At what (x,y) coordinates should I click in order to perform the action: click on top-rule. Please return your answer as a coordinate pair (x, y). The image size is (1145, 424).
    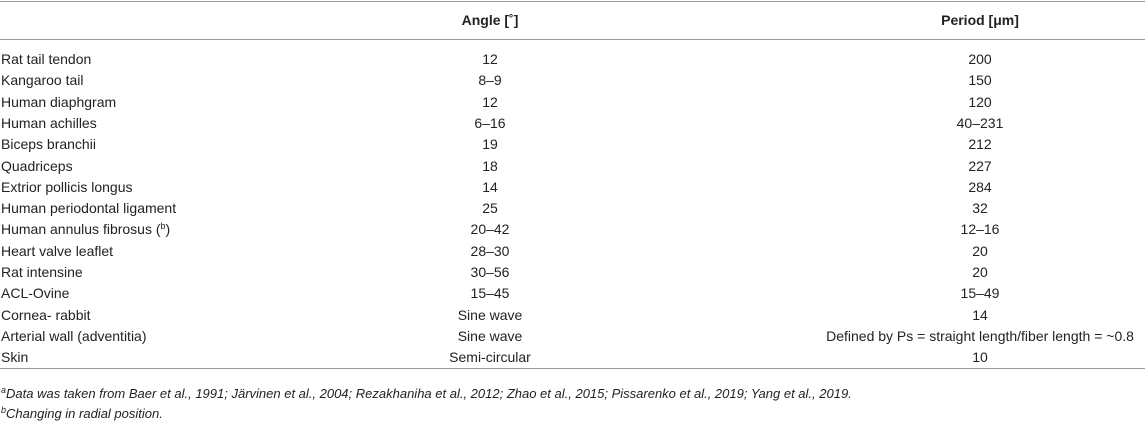
    Looking at the image, I should click on (572, 1).